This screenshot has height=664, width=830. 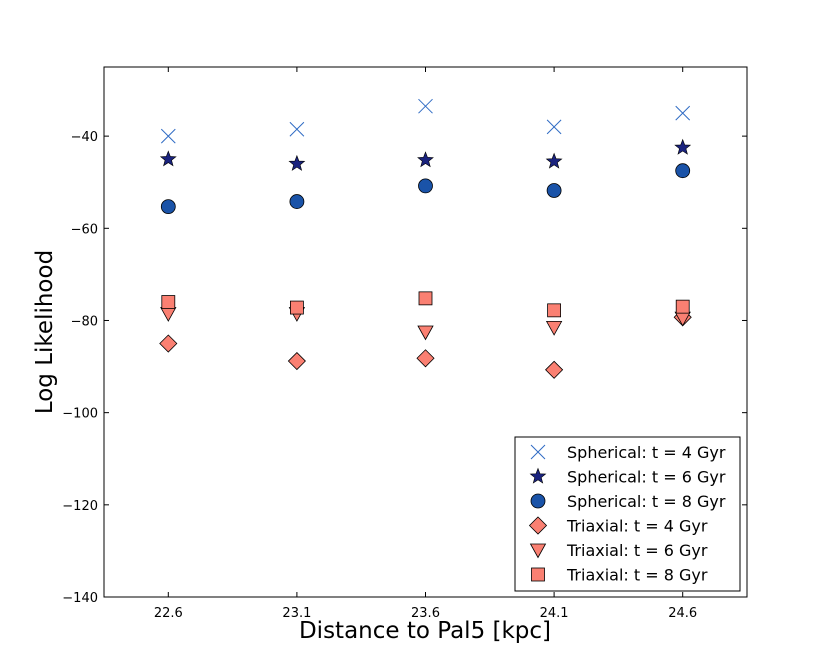 What do you see at coordinates (168, 613) in the screenshot?
I see `x-tick-label: 22.6` at bounding box center [168, 613].